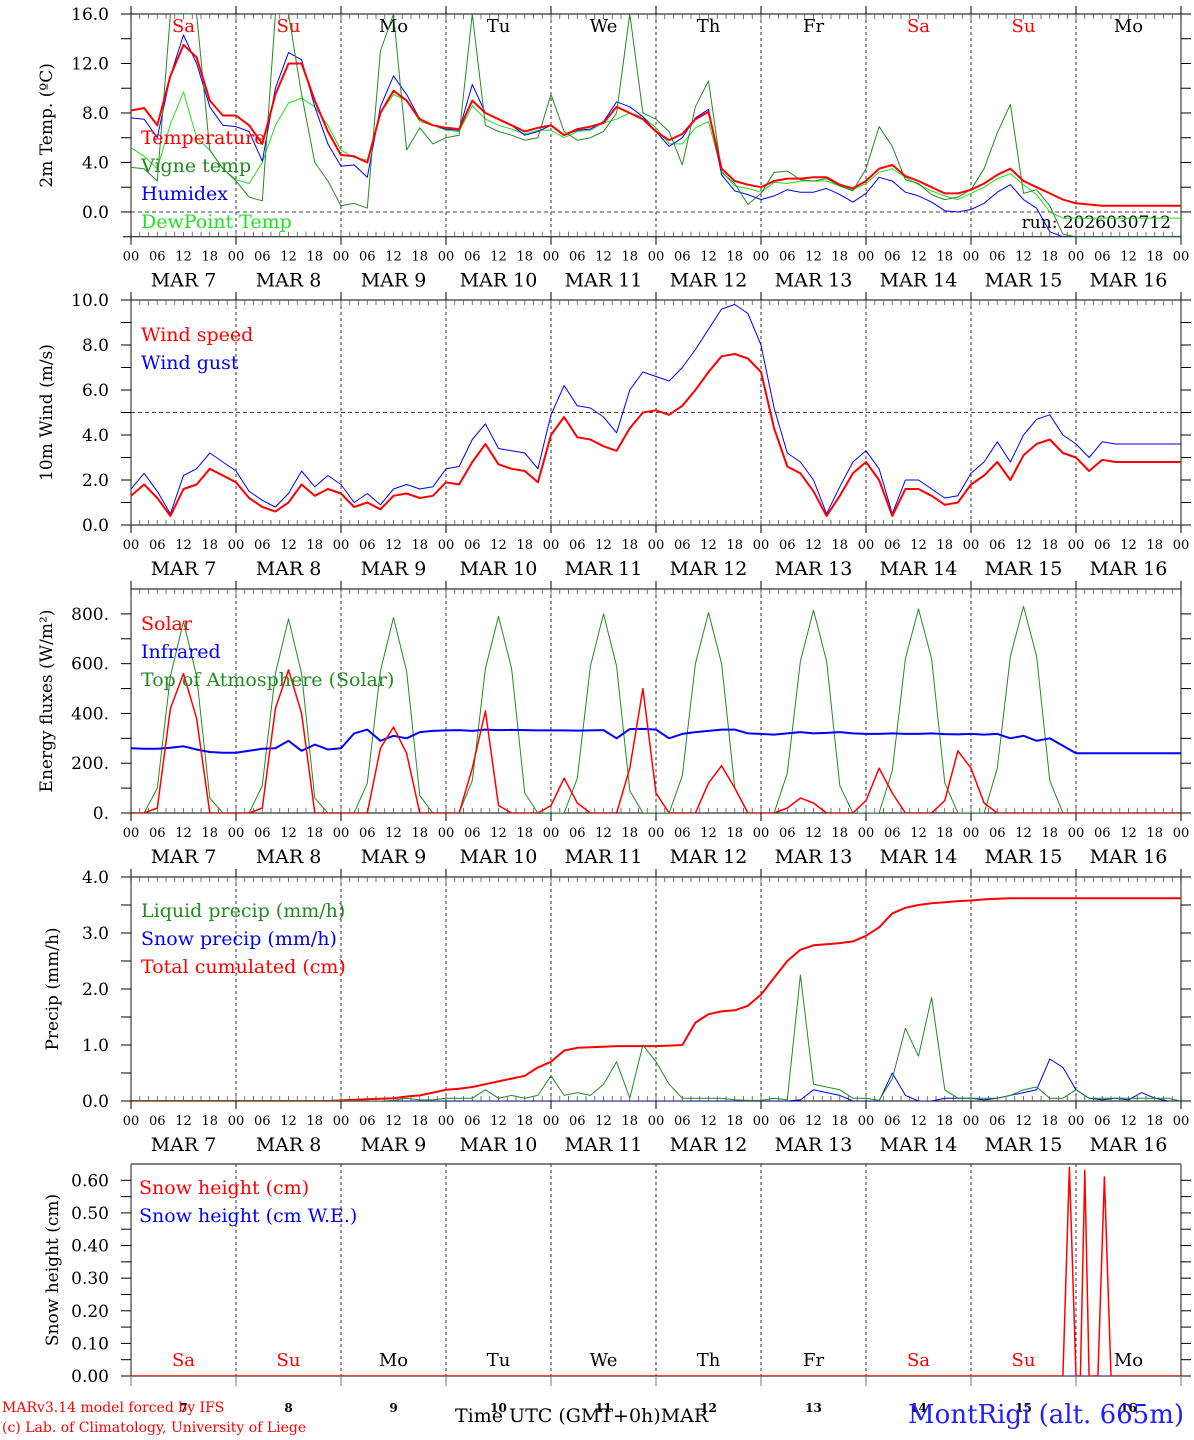 Image resolution: width=1194 pixels, height=1440 pixels. Describe the element at coordinates (604, 1360) in the screenshot. I see `day-name-label: We` at that location.